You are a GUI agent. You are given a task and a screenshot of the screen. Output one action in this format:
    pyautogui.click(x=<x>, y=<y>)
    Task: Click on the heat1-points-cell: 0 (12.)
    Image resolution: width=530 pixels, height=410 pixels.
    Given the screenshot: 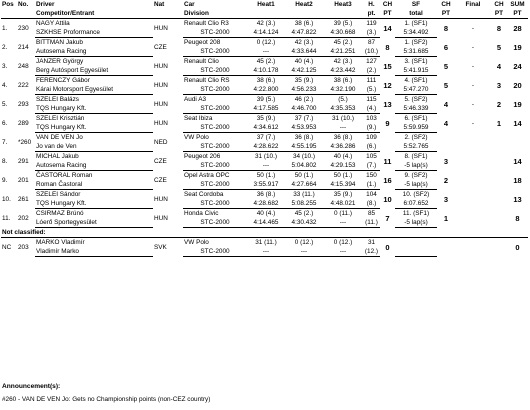 What is the action you would take?
    pyautogui.click(x=266, y=42)
    